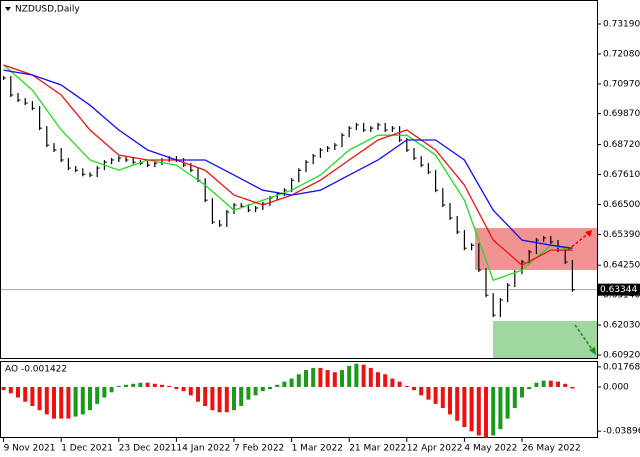 The width and height of the screenshot is (640, 457). What do you see at coordinates (621, 205) in the screenshot?
I see `y-tick-label: 0.66500` at bounding box center [621, 205].